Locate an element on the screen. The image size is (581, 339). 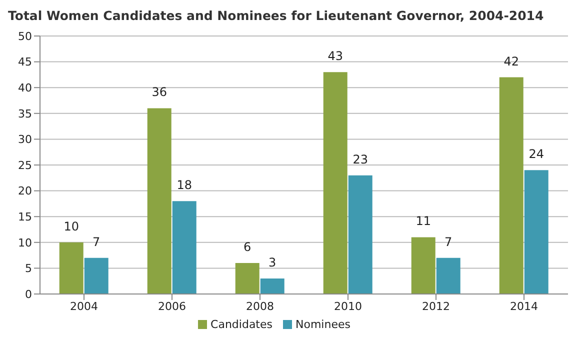
x-tick-label: 2004 is located at coordinates (84, 306).